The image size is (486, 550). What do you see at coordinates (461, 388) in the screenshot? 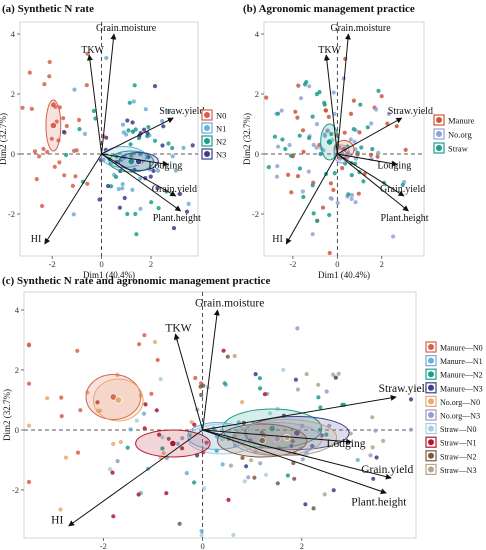
I see `legend-label: Manure—N3` at bounding box center [461, 388].